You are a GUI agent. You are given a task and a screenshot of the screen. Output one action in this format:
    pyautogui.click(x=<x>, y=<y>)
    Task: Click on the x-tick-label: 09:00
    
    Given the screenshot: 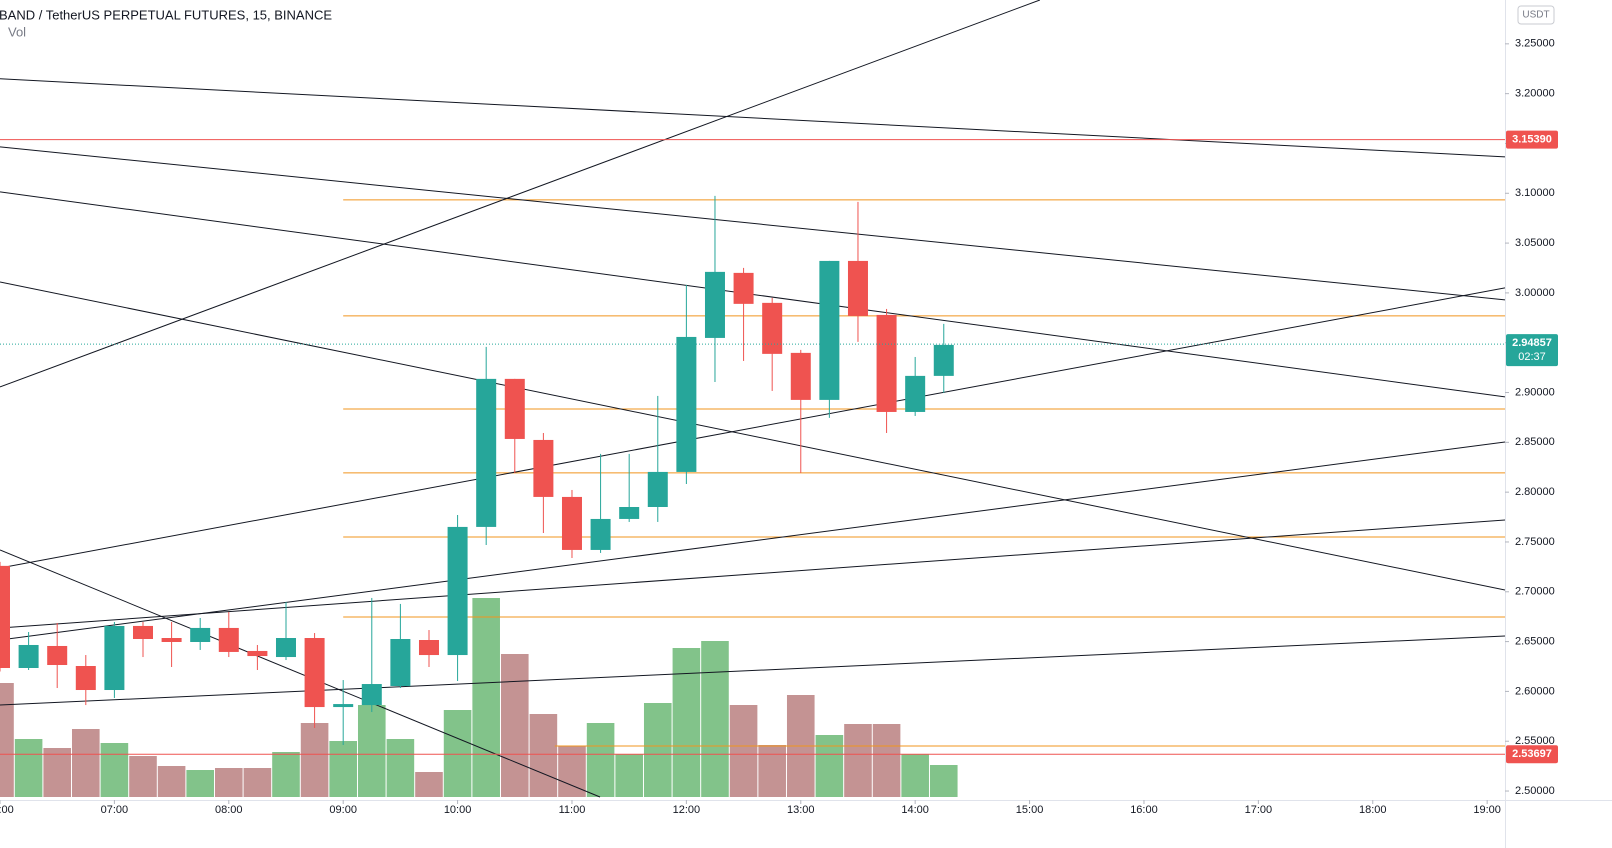 What is the action you would take?
    pyautogui.click(x=343, y=810)
    